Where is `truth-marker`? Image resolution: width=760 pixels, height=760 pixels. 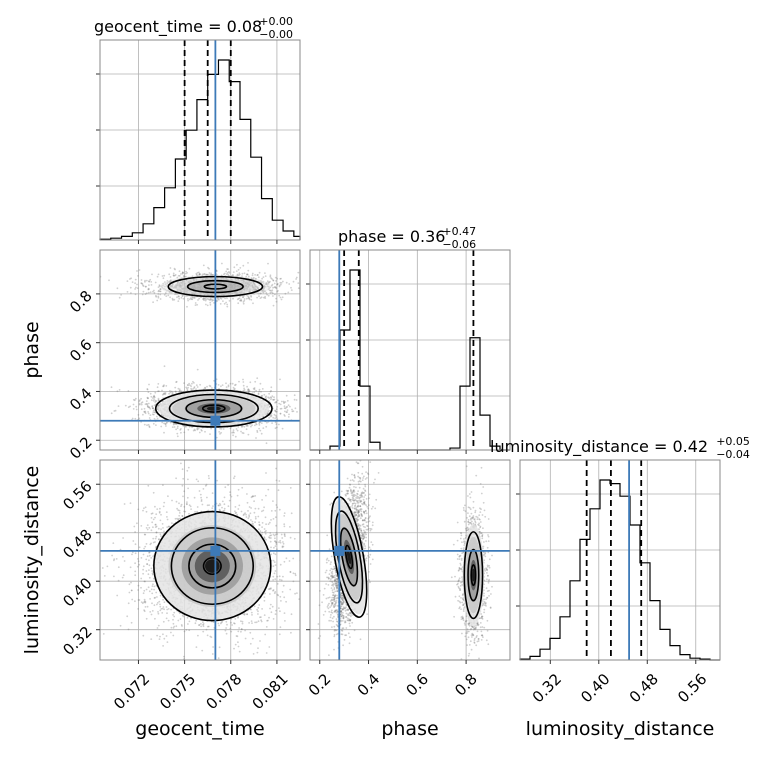
truth-marker is located at coordinates (215, 420).